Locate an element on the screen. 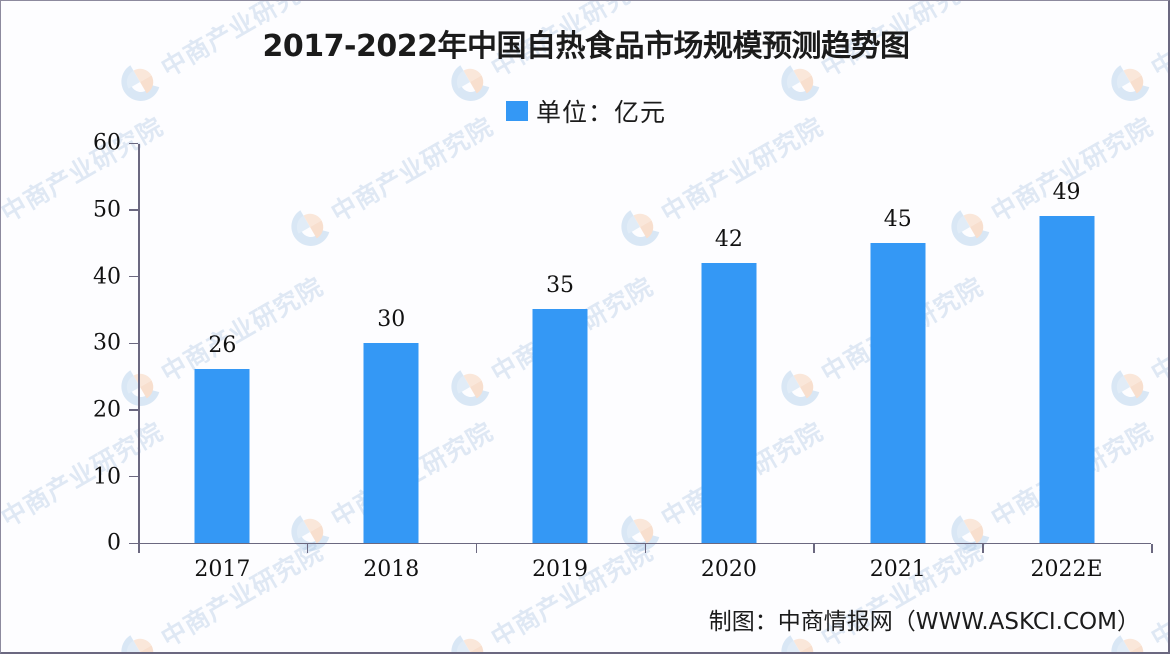 The height and width of the screenshot is (654, 1170). bar: 35 is located at coordinates (560, 408).